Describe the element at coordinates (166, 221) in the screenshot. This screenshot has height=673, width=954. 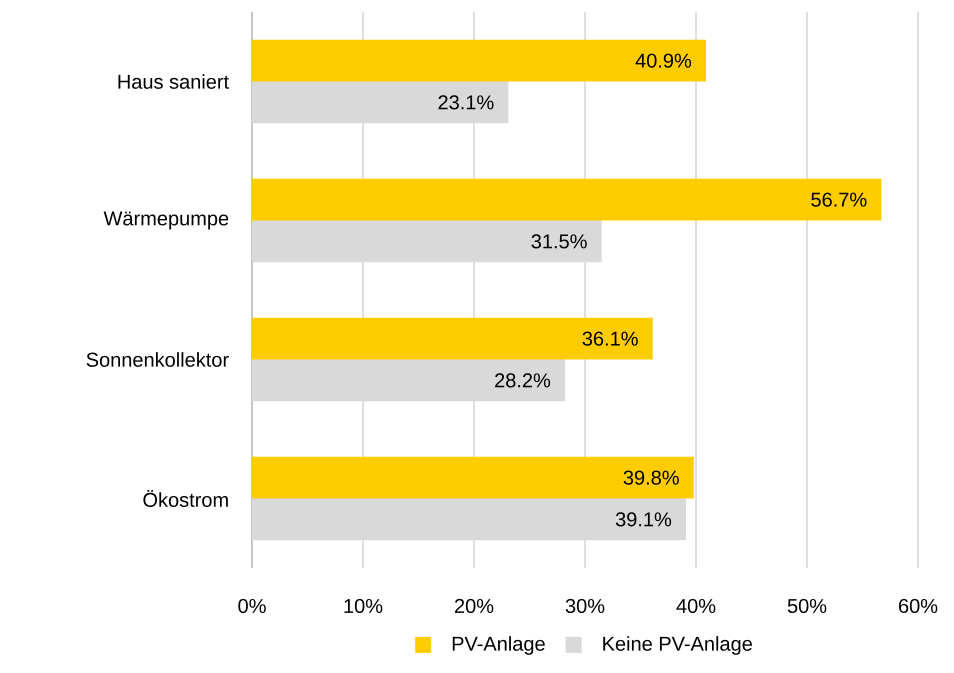
I see `y-tick-label: Wärmepumpe` at that location.